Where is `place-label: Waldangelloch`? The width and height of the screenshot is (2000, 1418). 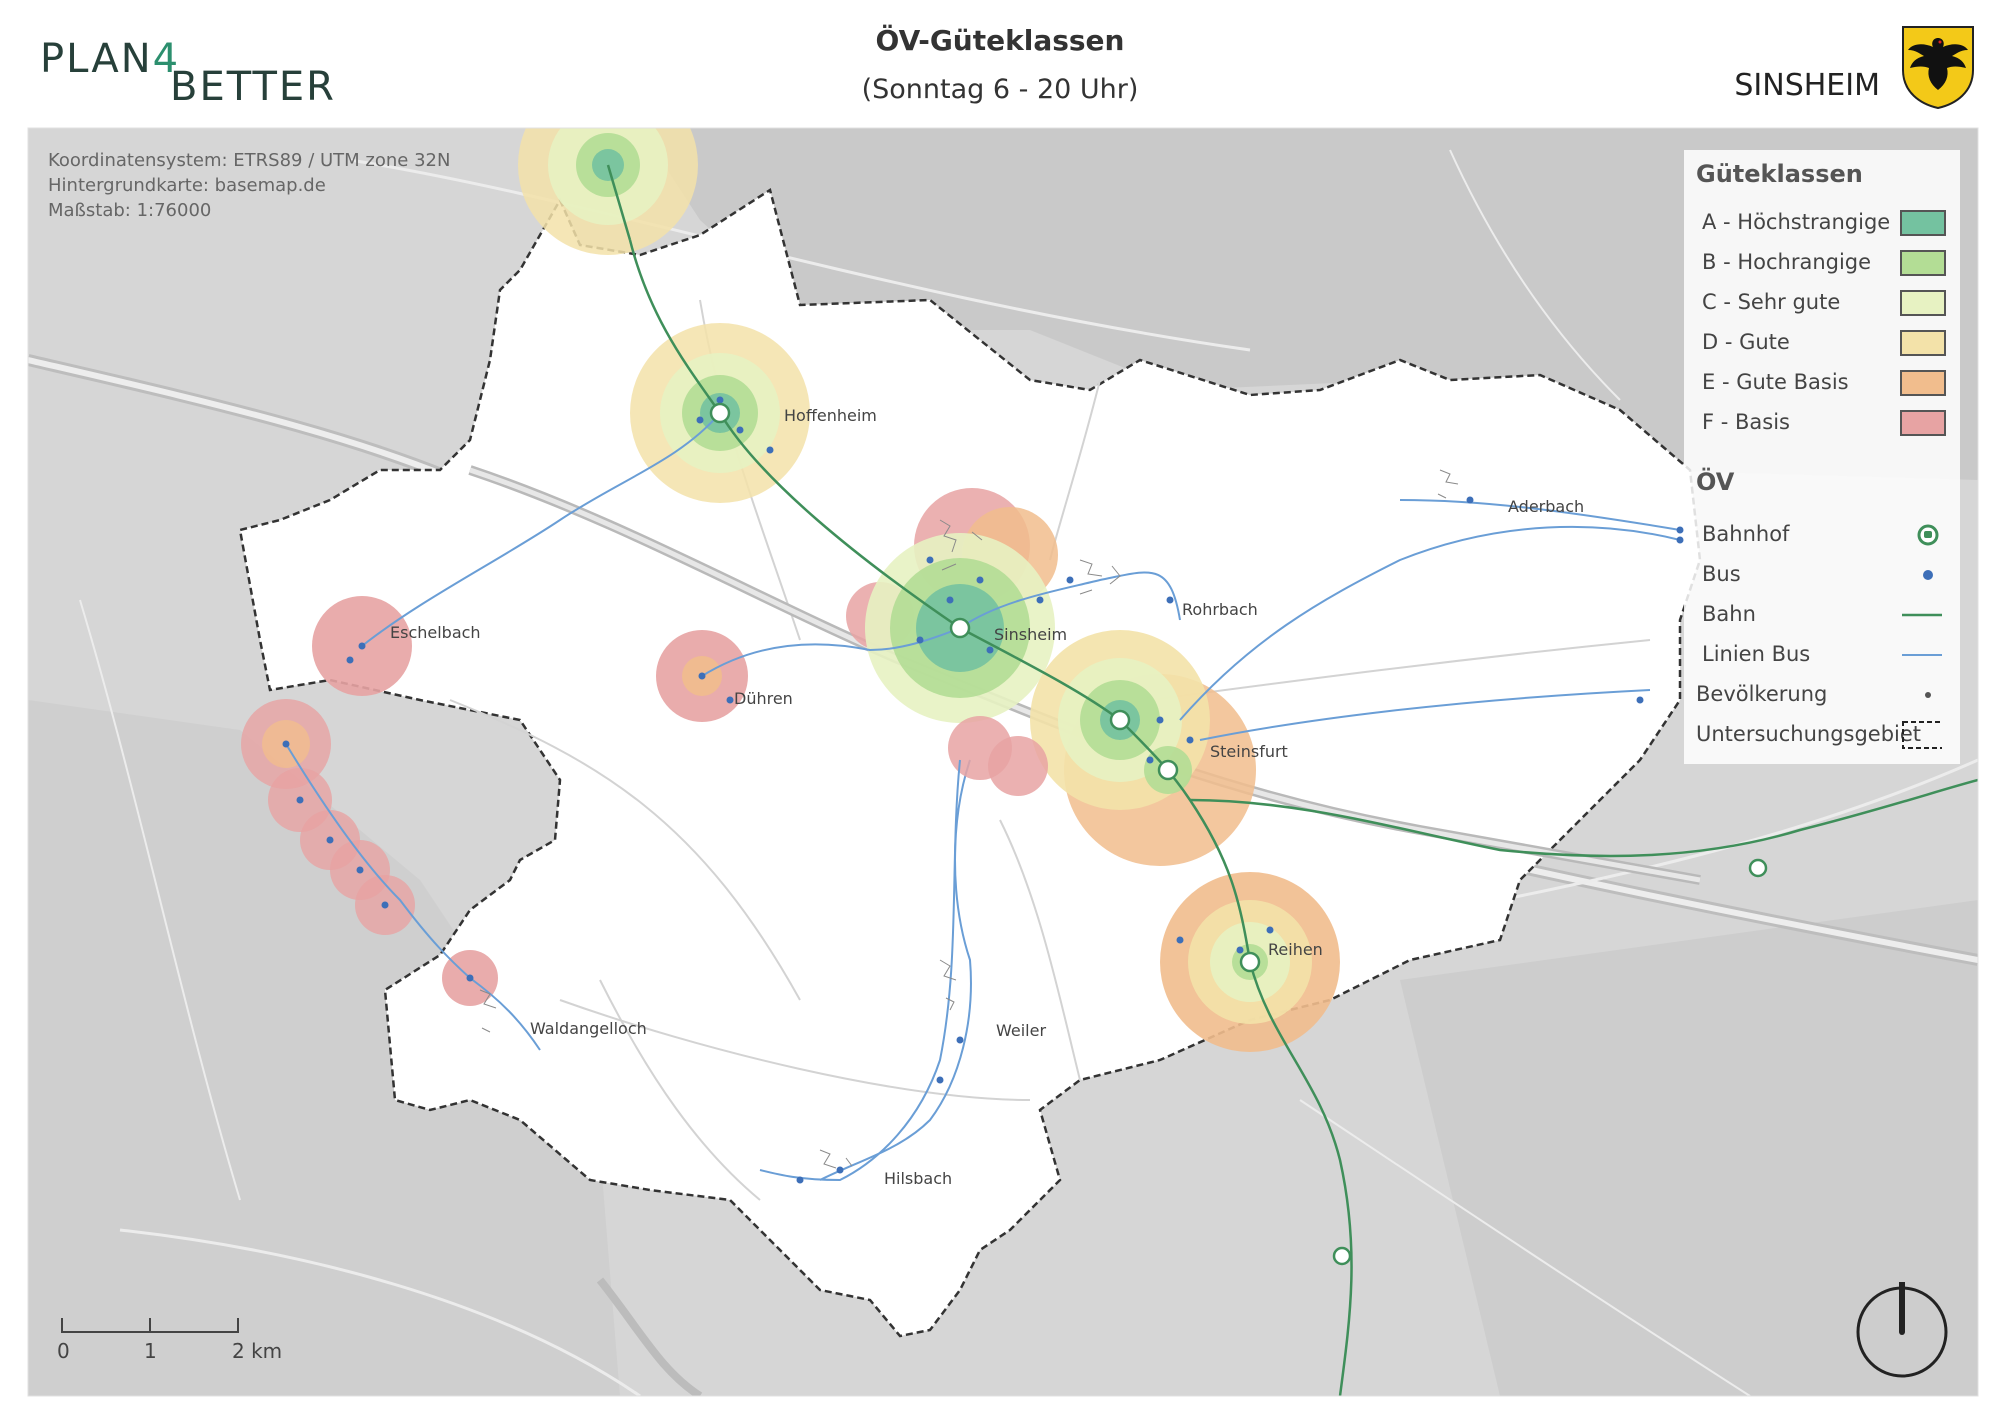 place-label: Waldangelloch is located at coordinates (588, 1028).